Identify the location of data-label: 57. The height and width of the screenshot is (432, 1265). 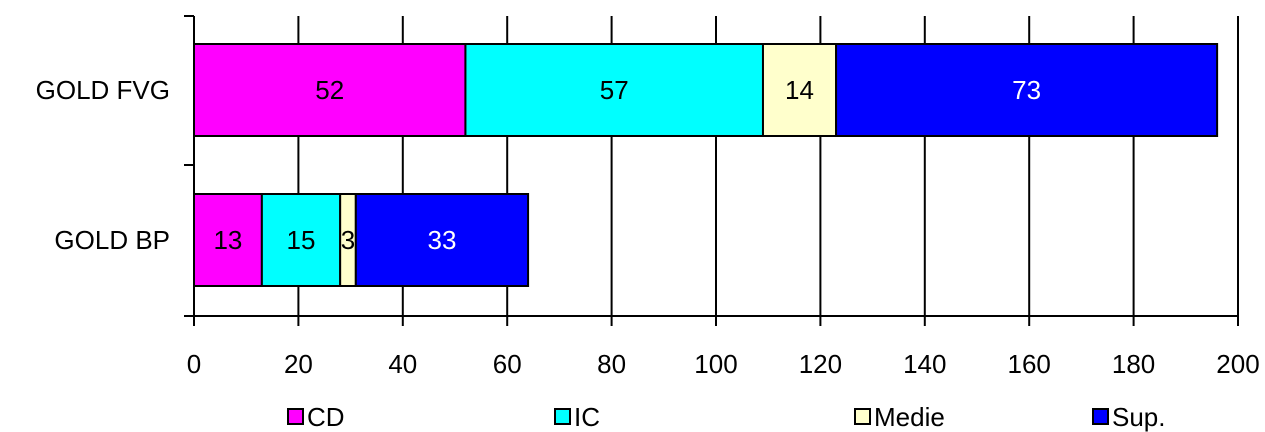
(614, 90).